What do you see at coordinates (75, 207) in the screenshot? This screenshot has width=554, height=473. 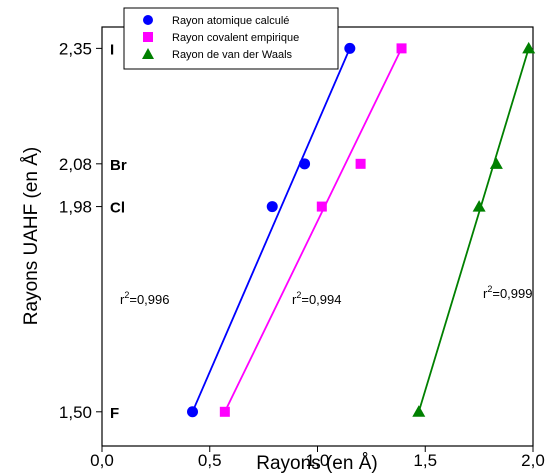 I see `y-tick-label: 1,98` at bounding box center [75, 207].